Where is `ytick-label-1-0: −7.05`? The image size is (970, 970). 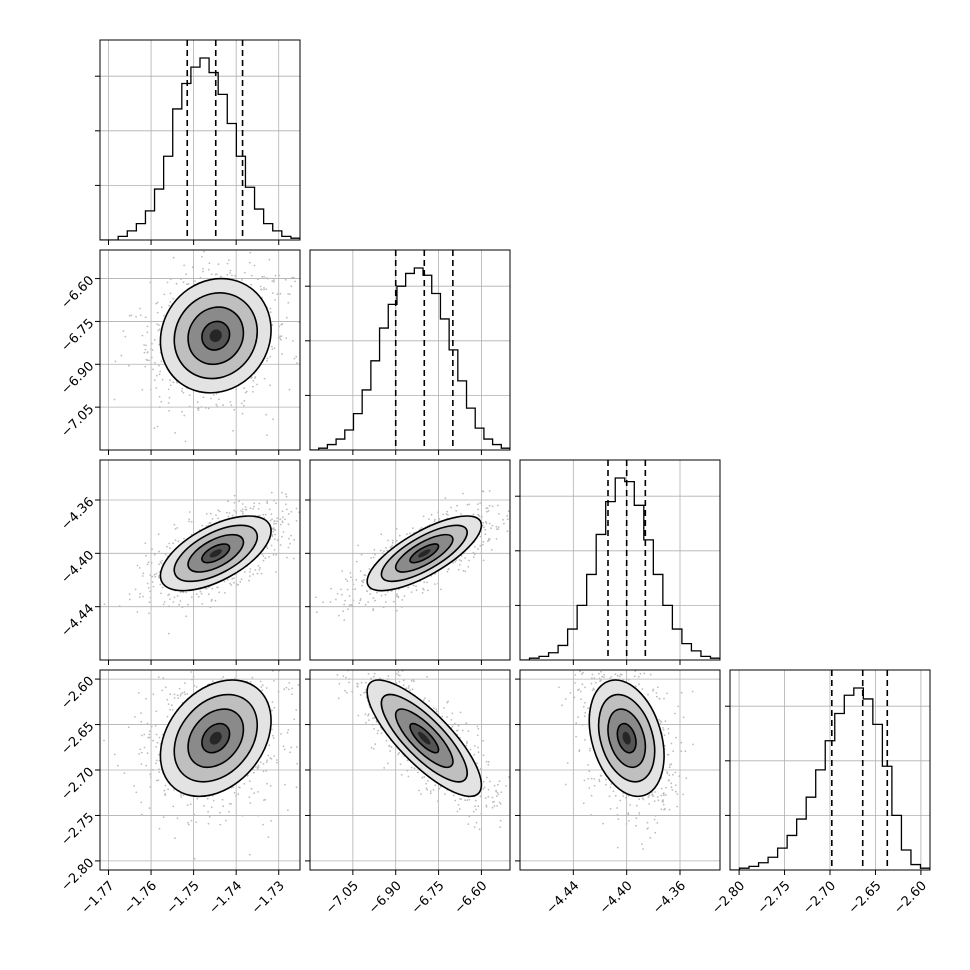 ytick-label-1-0: −7.05 is located at coordinates (78, 421).